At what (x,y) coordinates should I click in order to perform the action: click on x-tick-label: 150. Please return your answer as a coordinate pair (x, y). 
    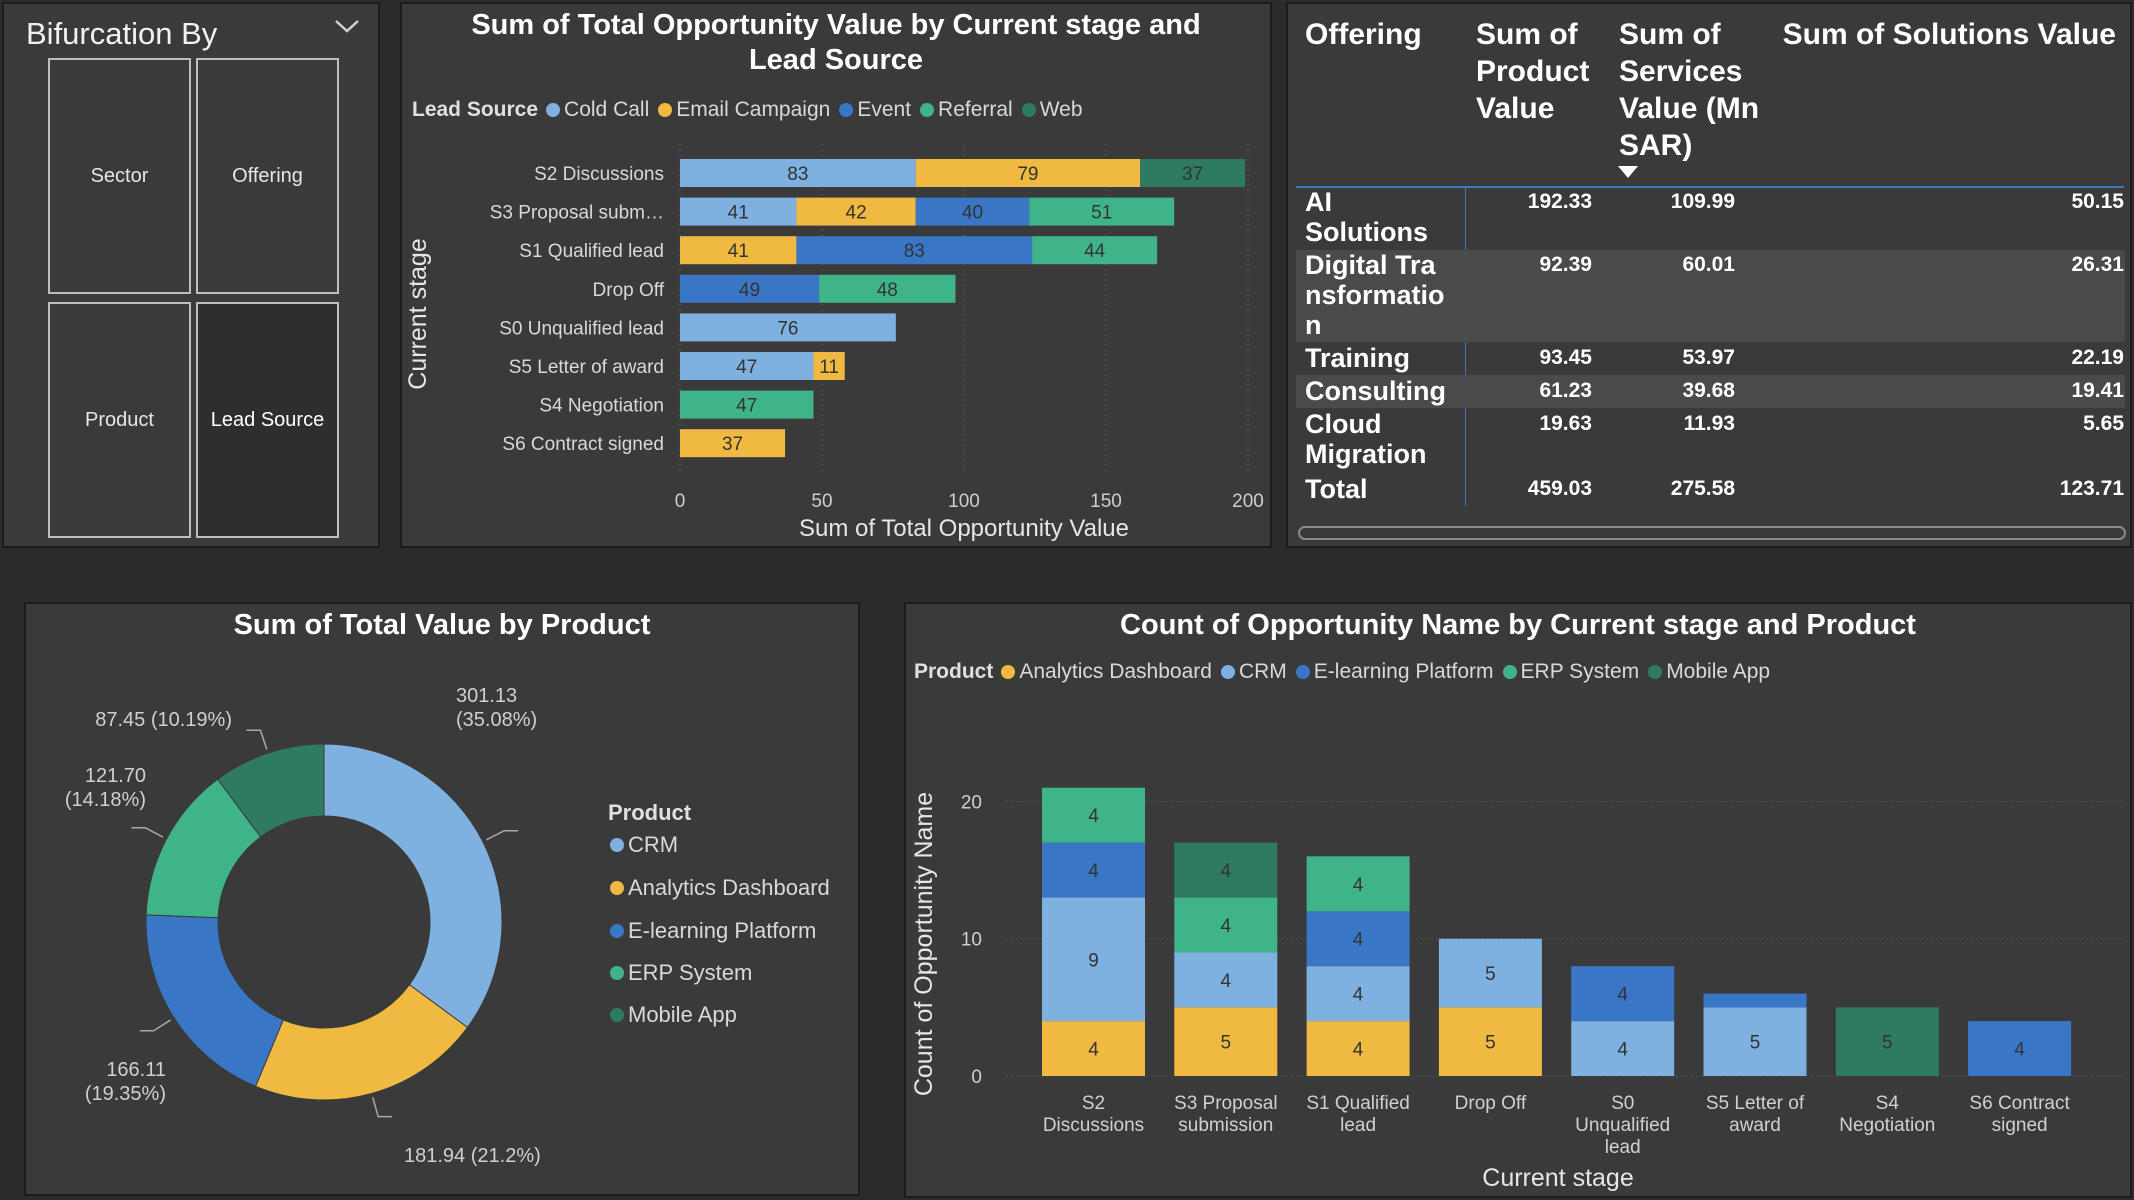
    Looking at the image, I should click on (1106, 501).